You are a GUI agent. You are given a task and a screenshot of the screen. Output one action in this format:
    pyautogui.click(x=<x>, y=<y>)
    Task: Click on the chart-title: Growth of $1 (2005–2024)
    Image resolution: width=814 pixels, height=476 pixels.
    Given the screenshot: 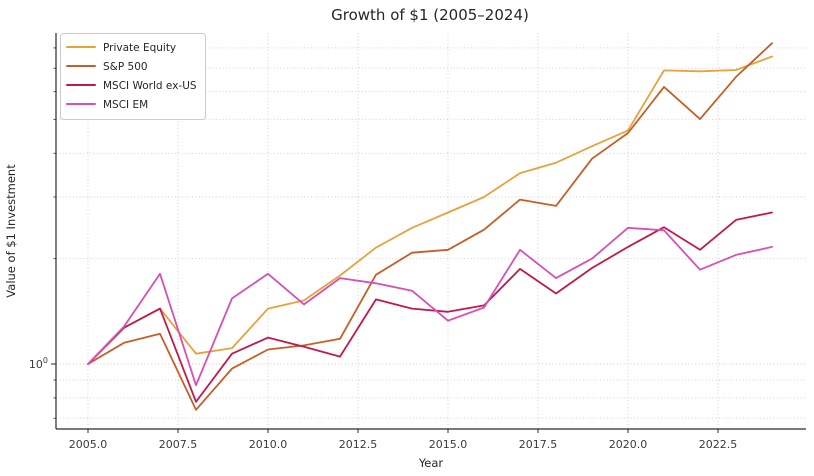 What is the action you would take?
    pyautogui.click(x=430, y=15)
    